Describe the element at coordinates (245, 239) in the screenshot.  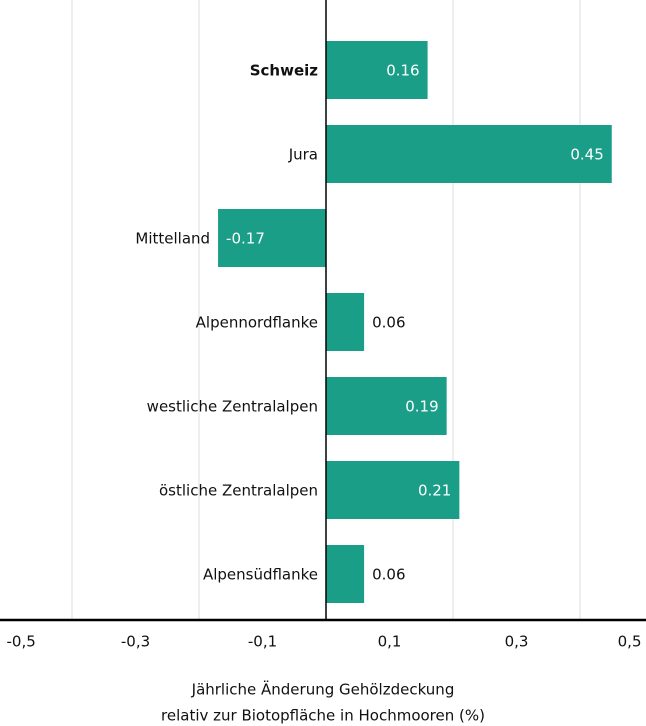
I see `value-label: -0.17` at that location.